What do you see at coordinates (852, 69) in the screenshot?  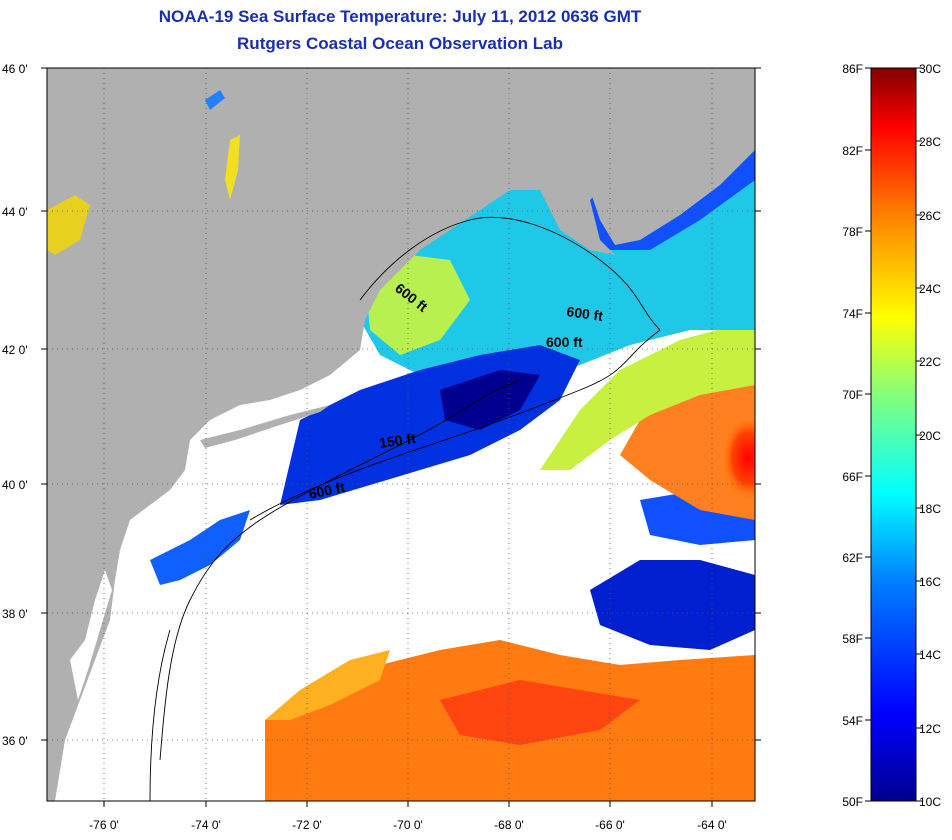 I see `cb-label-86f: 86F` at bounding box center [852, 69].